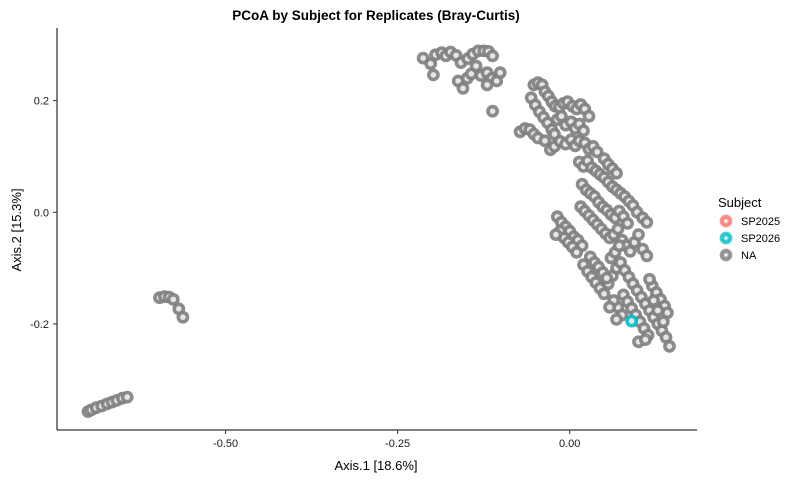 The width and height of the screenshot is (800, 480). What do you see at coordinates (760, 239) in the screenshot?
I see `legend-label-sp2026: SP2026` at bounding box center [760, 239].